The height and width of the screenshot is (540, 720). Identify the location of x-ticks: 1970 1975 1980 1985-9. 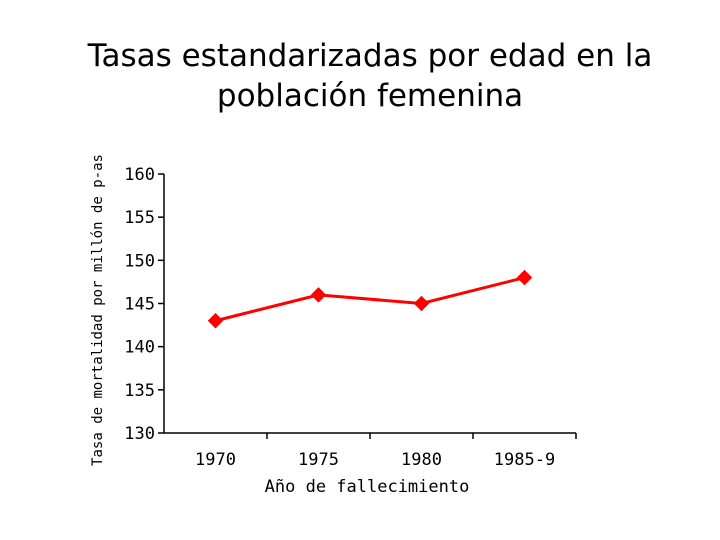
(386, 451).